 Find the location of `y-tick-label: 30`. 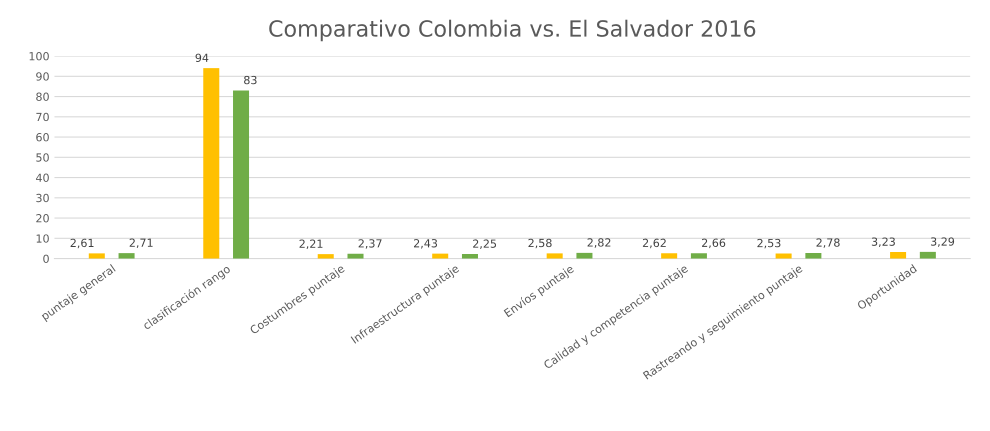

y-tick-label: 30 is located at coordinates (42, 198).